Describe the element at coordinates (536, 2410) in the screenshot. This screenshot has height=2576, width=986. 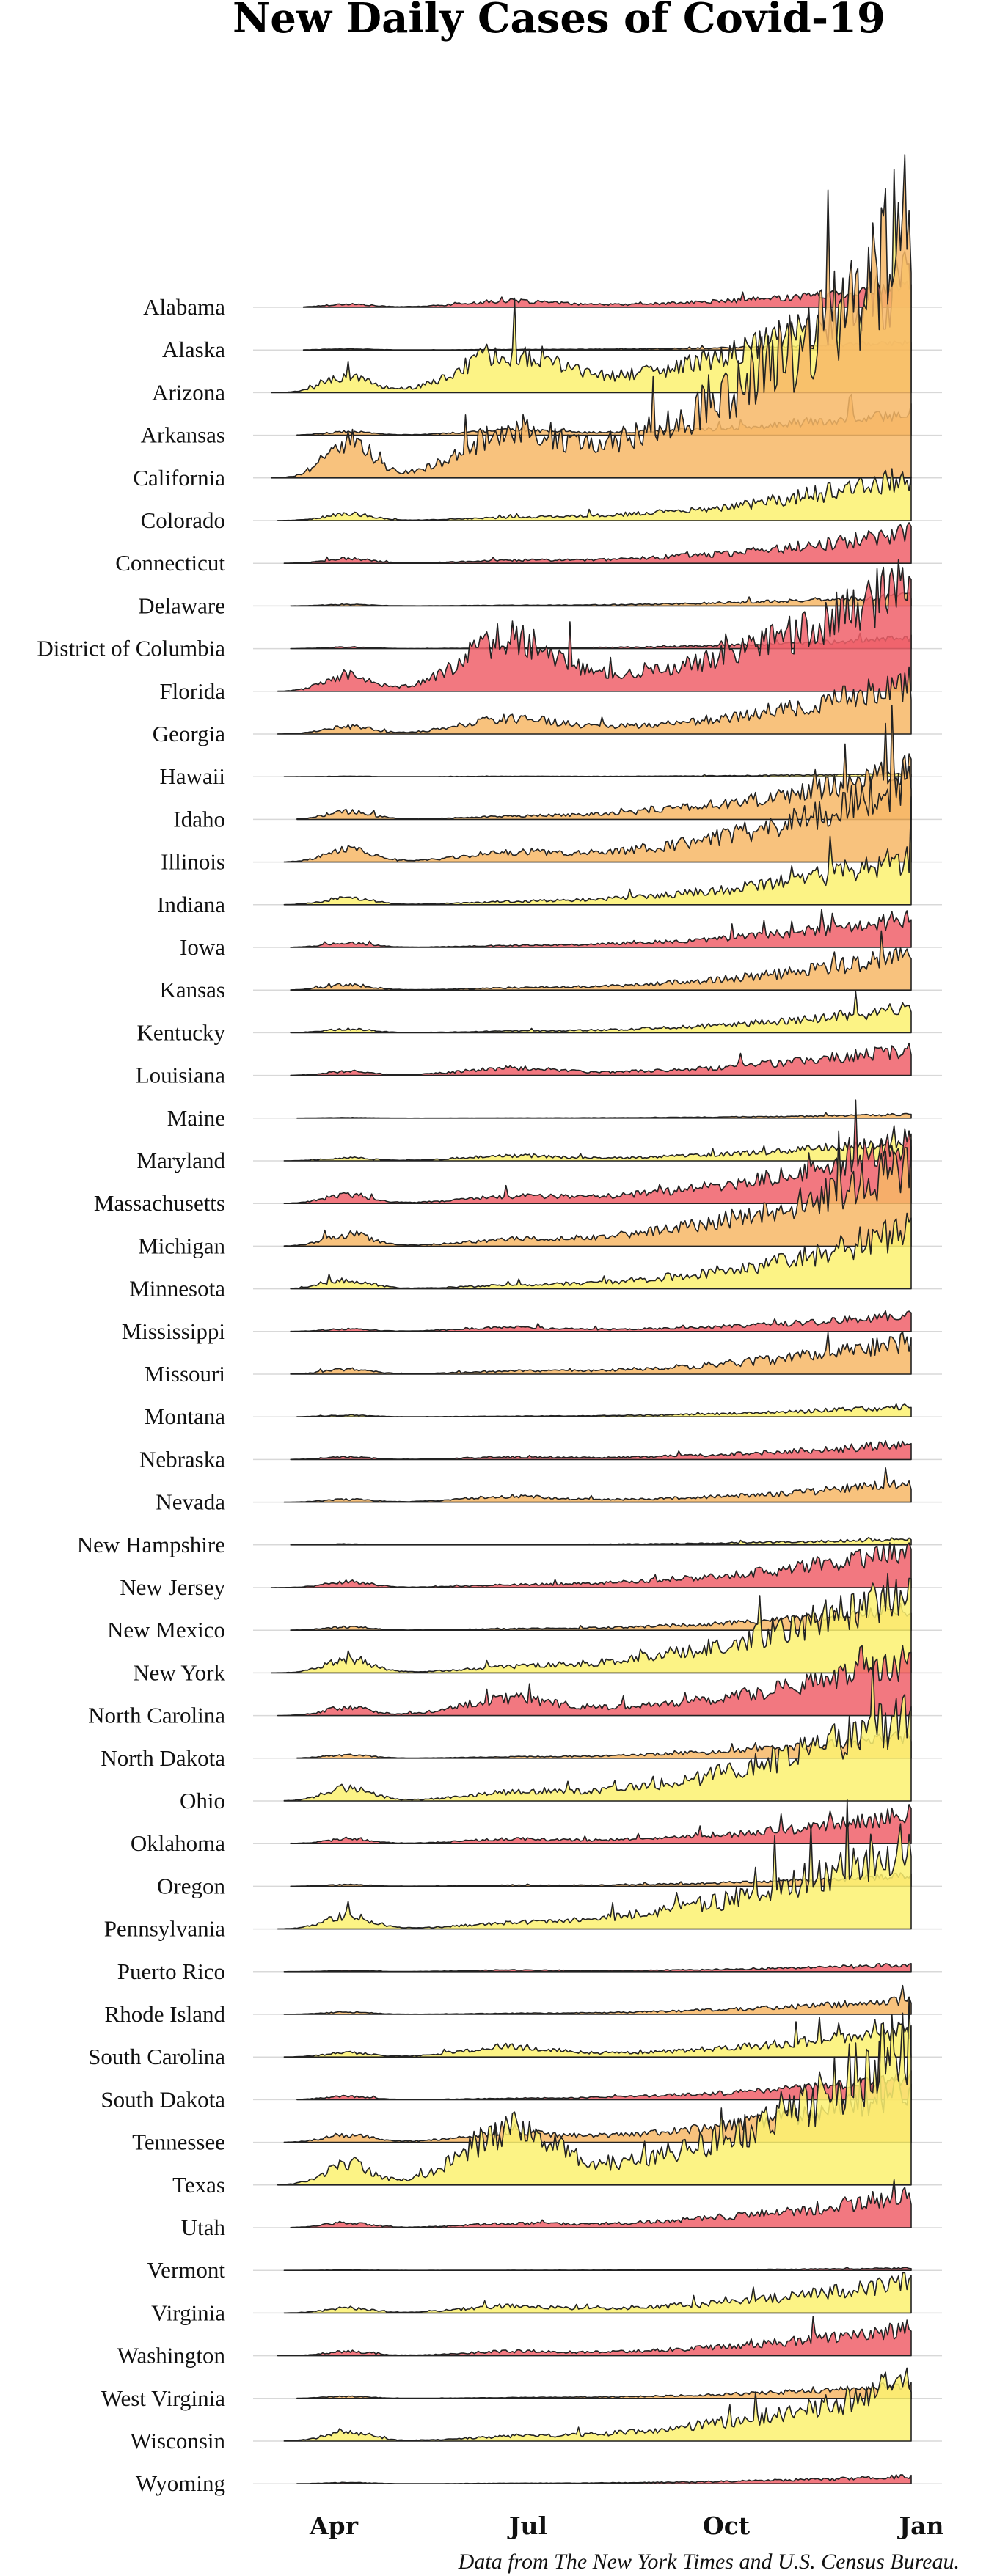
I see `ridge-wisconsin: Wisconsin` at that location.